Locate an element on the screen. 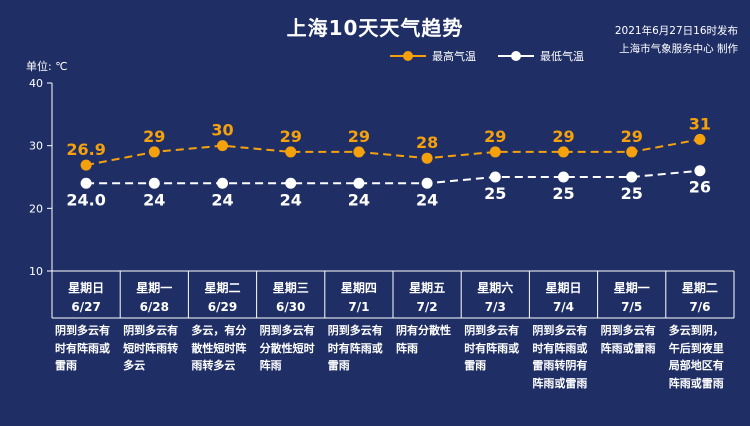 The height and width of the screenshot is (426, 750). data-label-low: 26 is located at coordinates (700, 187).